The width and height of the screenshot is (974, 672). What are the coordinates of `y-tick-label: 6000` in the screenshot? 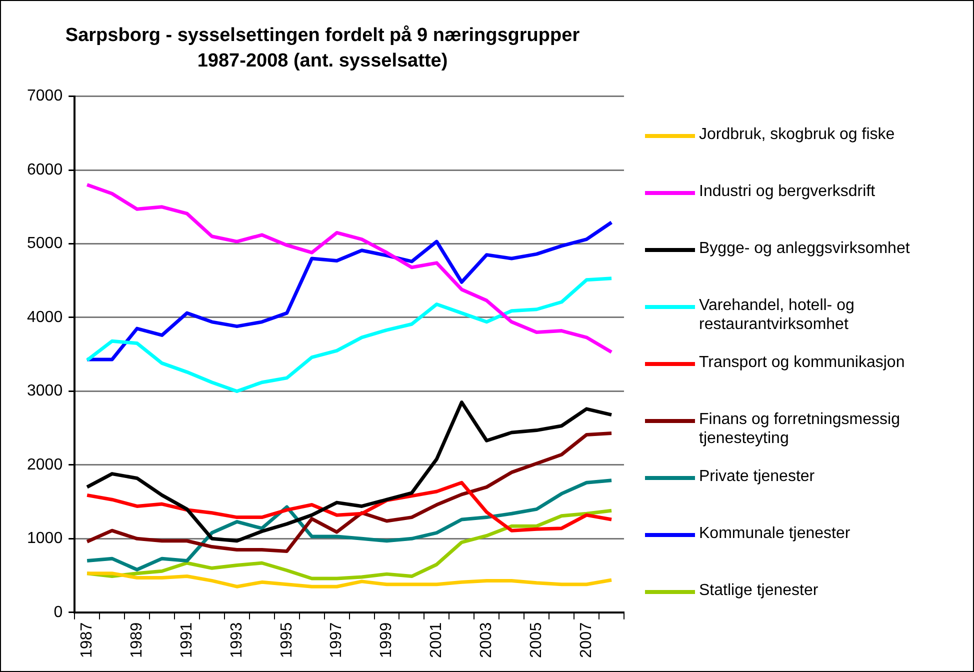 It's located at (45, 169).